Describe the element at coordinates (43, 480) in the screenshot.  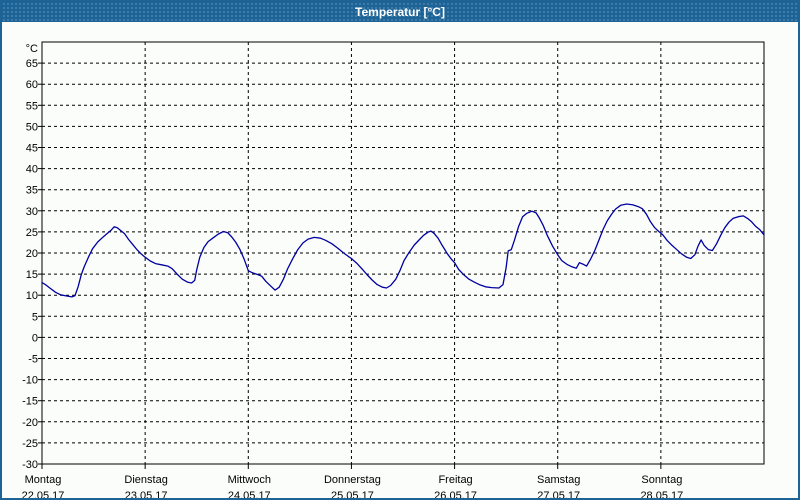
I see `day-name-label: Montag` at that location.